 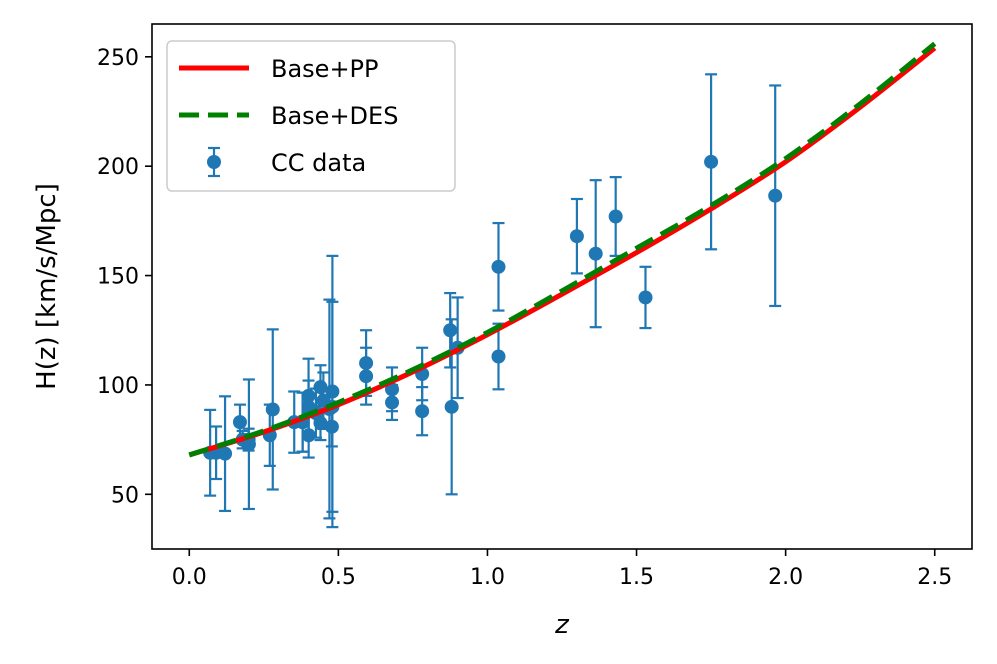 I want to click on x-tick-label: 0.0, so click(x=189, y=577).